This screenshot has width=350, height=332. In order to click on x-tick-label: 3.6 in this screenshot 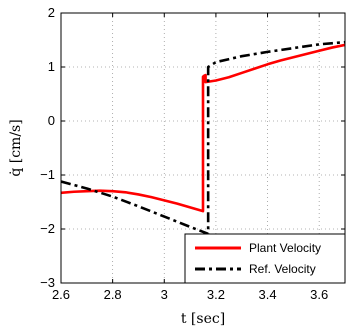, I will do `click(319, 294)`.